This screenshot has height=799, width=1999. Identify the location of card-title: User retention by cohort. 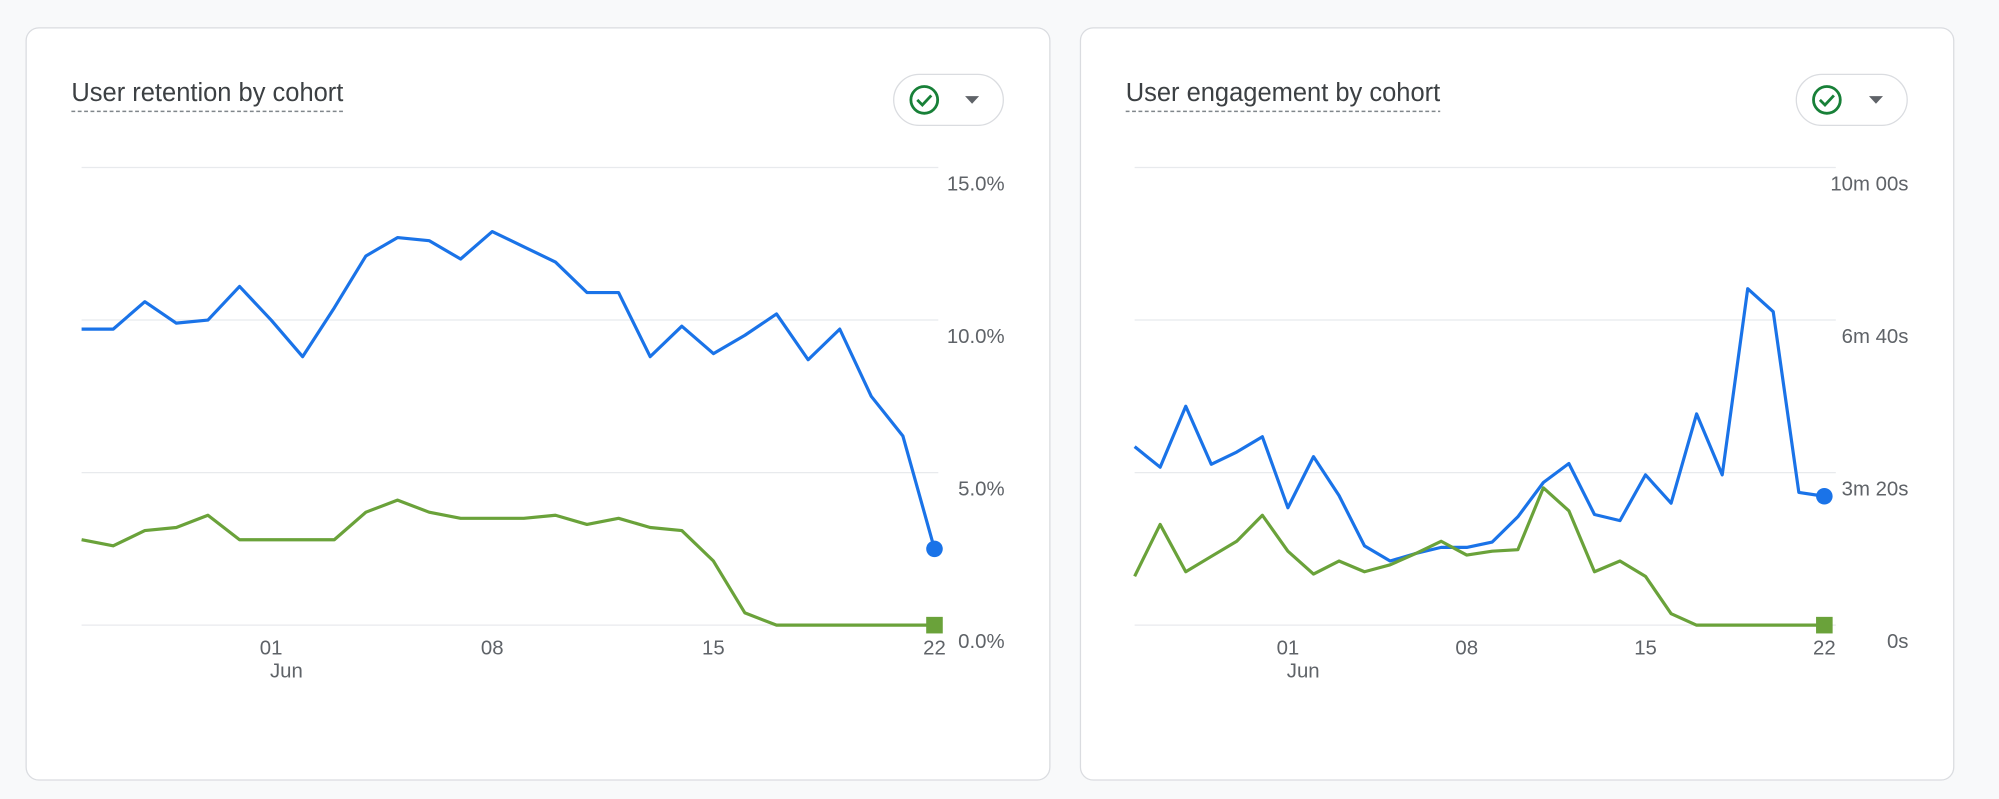
(207, 93).